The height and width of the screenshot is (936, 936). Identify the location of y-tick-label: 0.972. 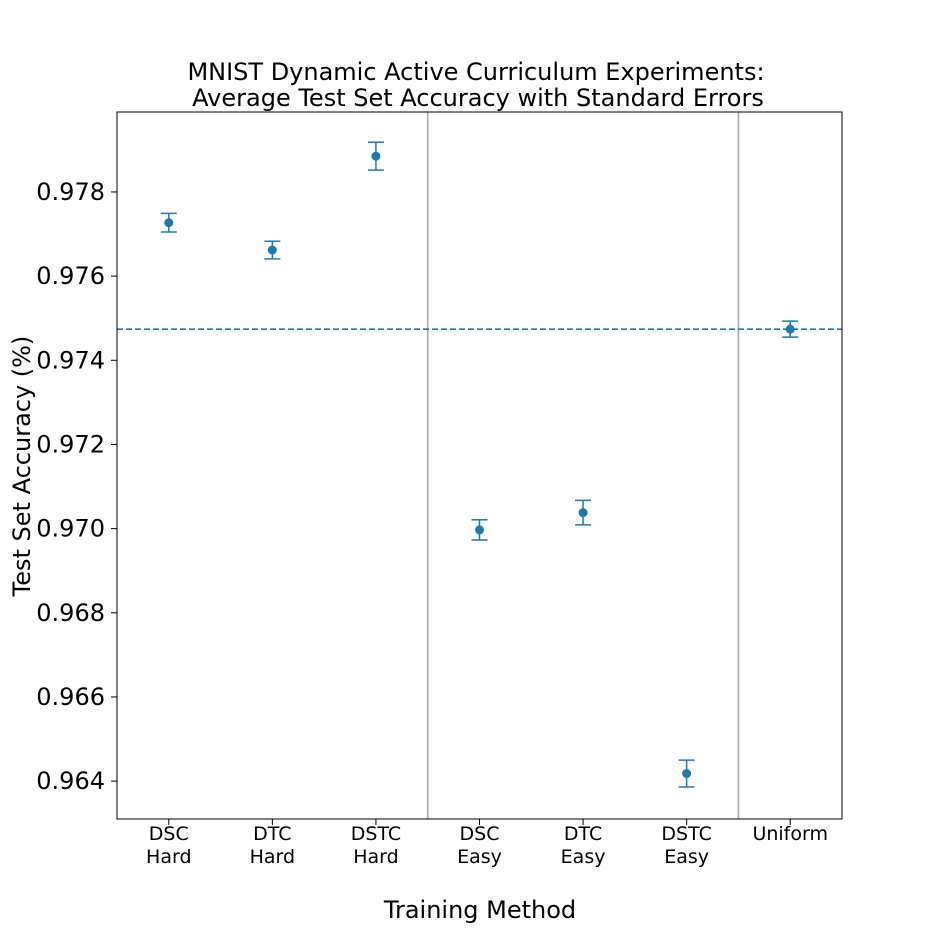
(70, 444).